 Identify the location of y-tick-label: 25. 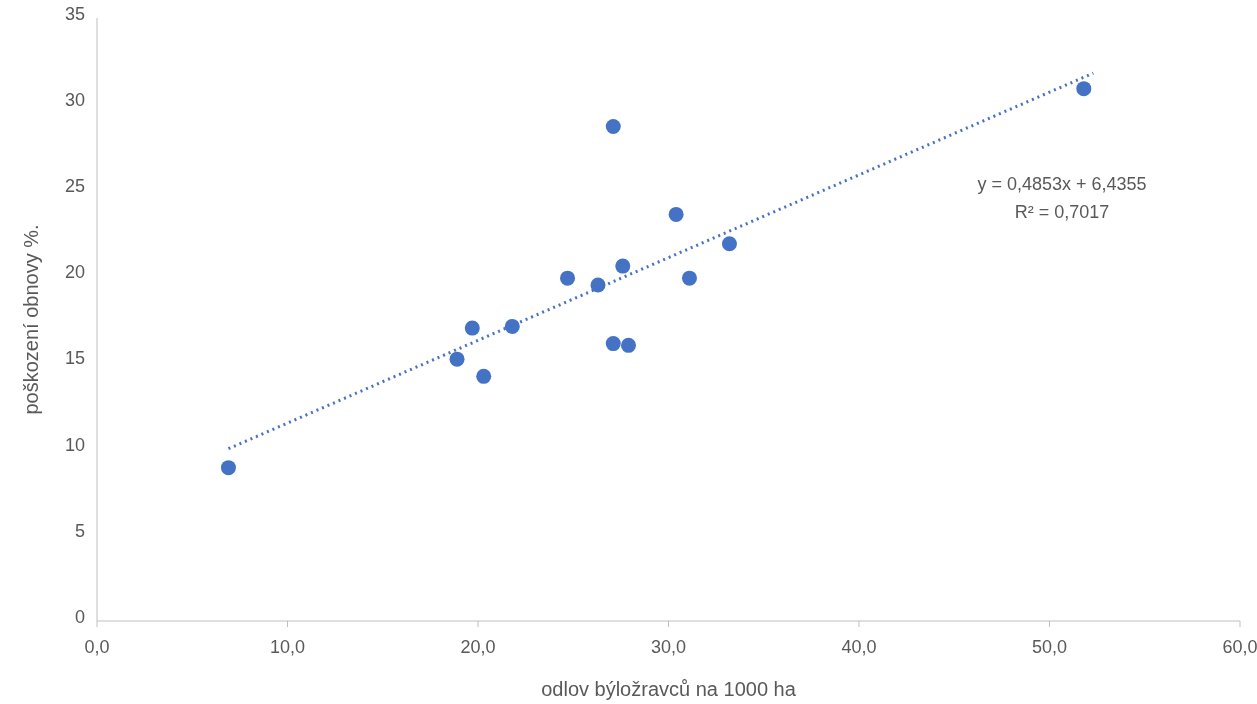
(74, 186).